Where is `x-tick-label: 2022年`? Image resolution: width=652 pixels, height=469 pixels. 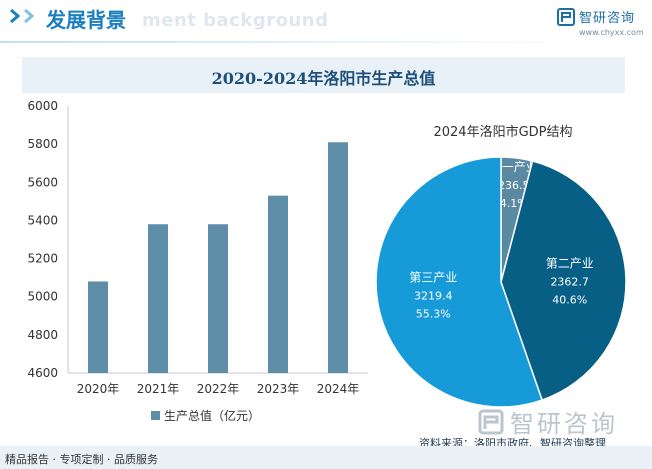 x-tick-label: 2022年 is located at coordinates (218, 389).